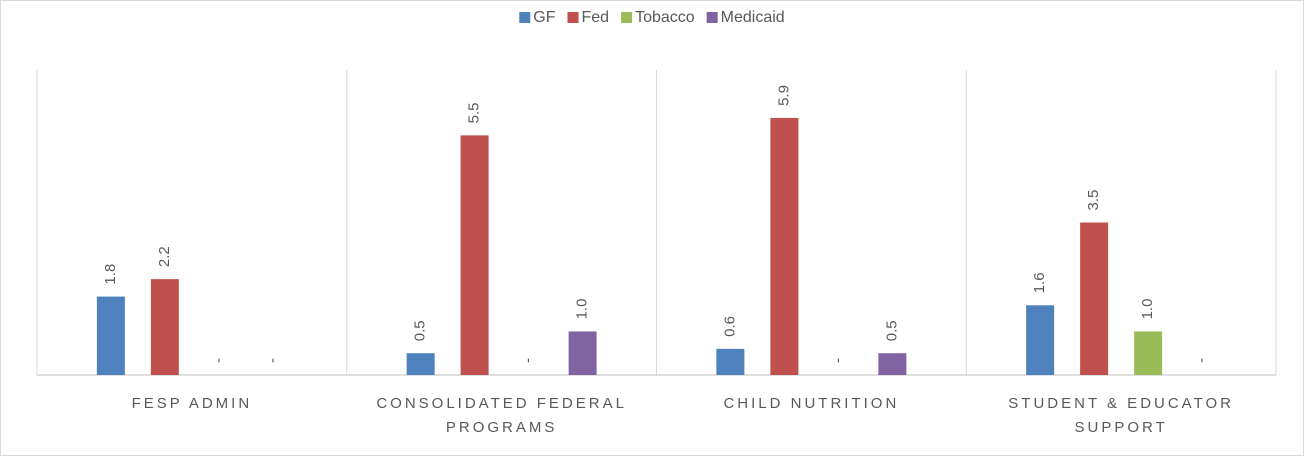 The image size is (1304, 456). Describe the element at coordinates (753, 17) in the screenshot. I see `legend-label: Medicaid` at that location.